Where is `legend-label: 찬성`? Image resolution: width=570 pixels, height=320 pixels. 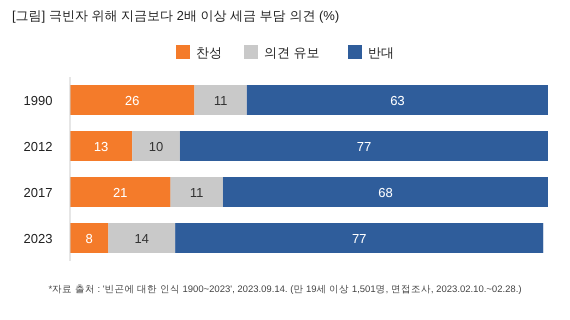 legend-label: 찬성 is located at coordinates (209, 52).